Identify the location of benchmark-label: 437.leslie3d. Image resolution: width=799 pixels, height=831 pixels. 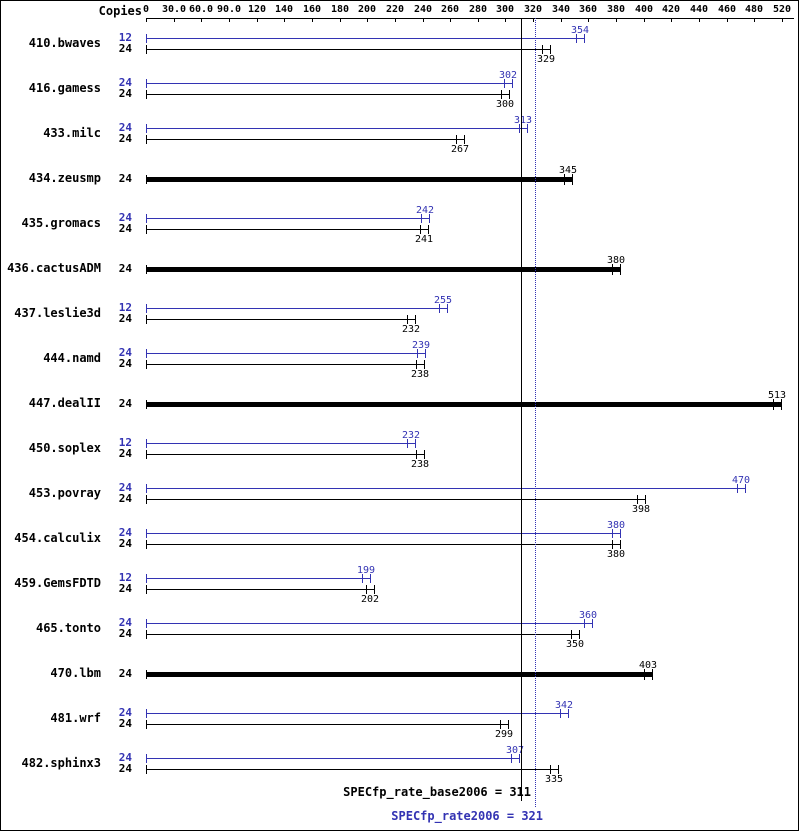
(57, 313).